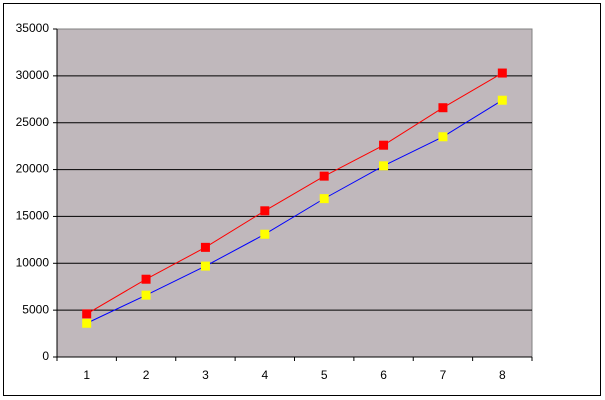  What do you see at coordinates (33, 28) in the screenshot?
I see `y-tick-label: 35000` at bounding box center [33, 28].